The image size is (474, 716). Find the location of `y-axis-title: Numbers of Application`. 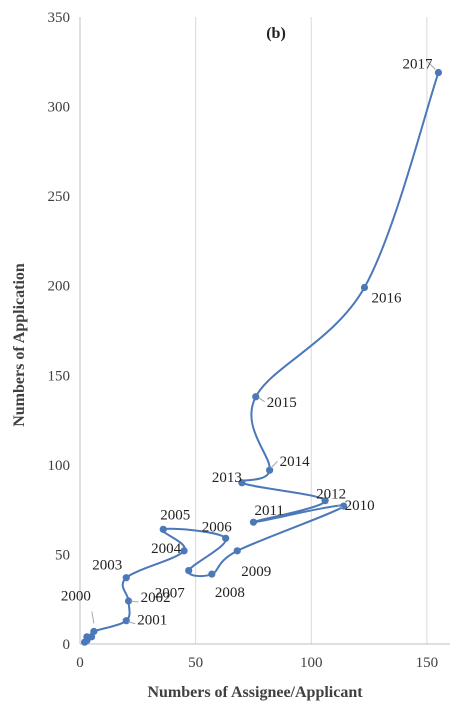

y-axis-title: Numbers of Application is located at coordinates (19, 345).